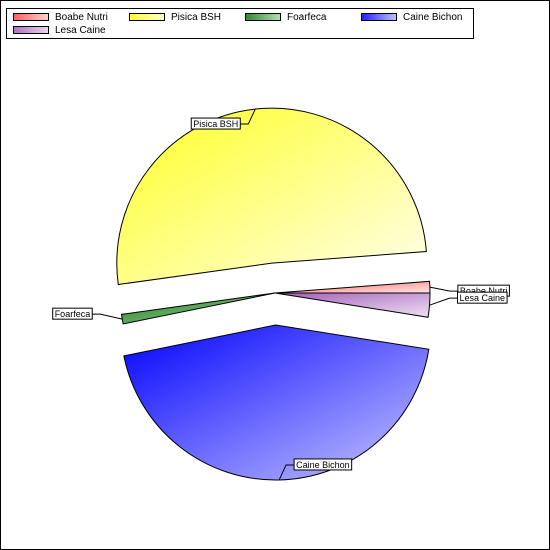 The width and height of the screenshot is (550, 550). What do you see at coordinates (352, 305) in the screenshot?
I see `pie-slice-lesa-caine` at bounding box center [352, 305].